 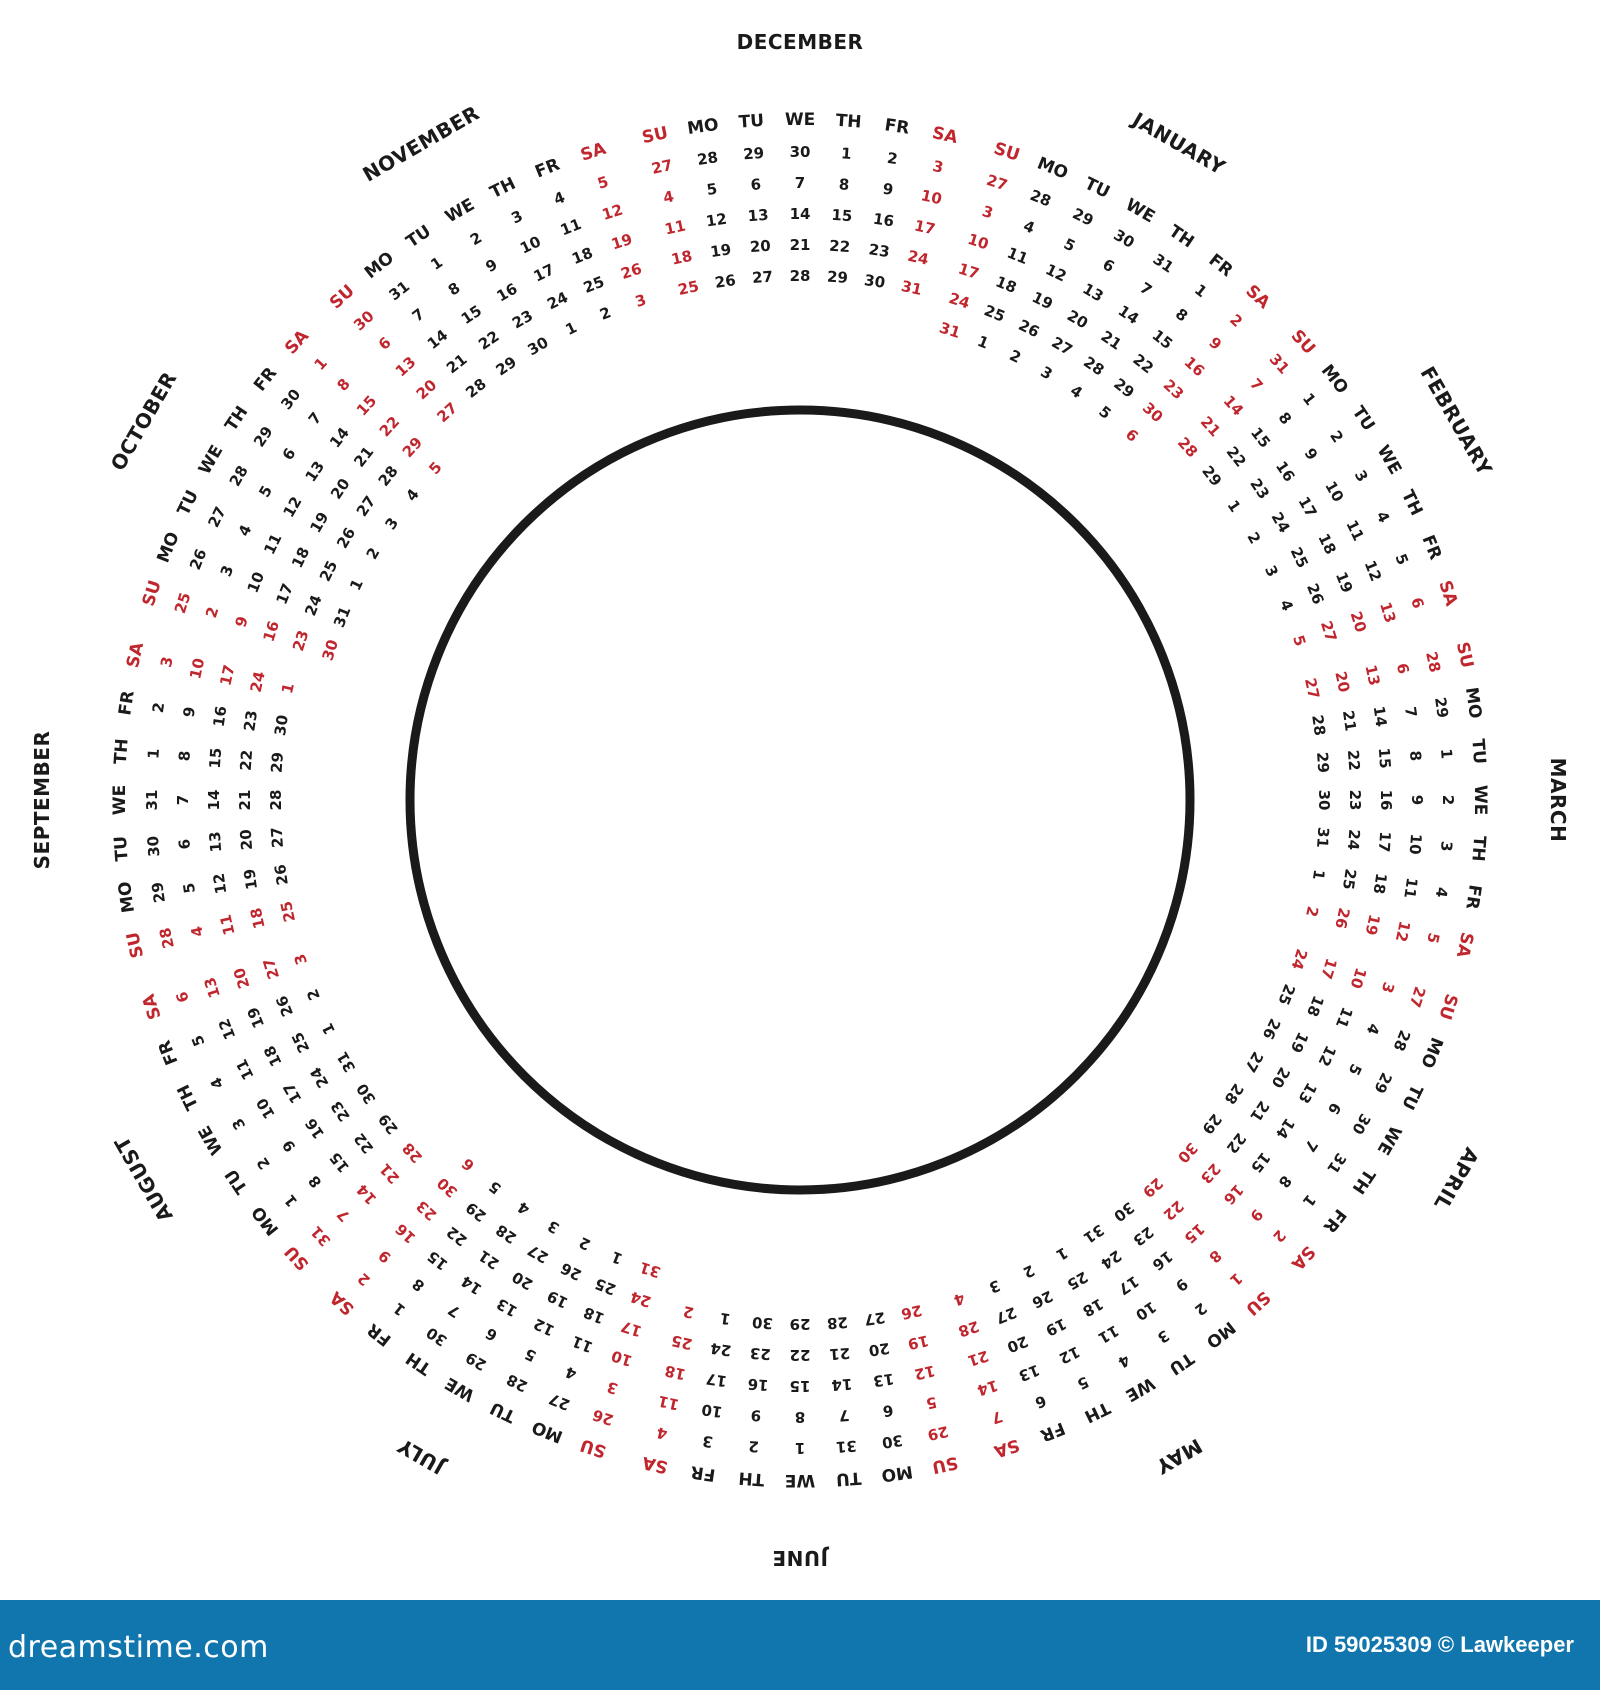 I want to click on day-cell: 28, so click(x=167, y=938).